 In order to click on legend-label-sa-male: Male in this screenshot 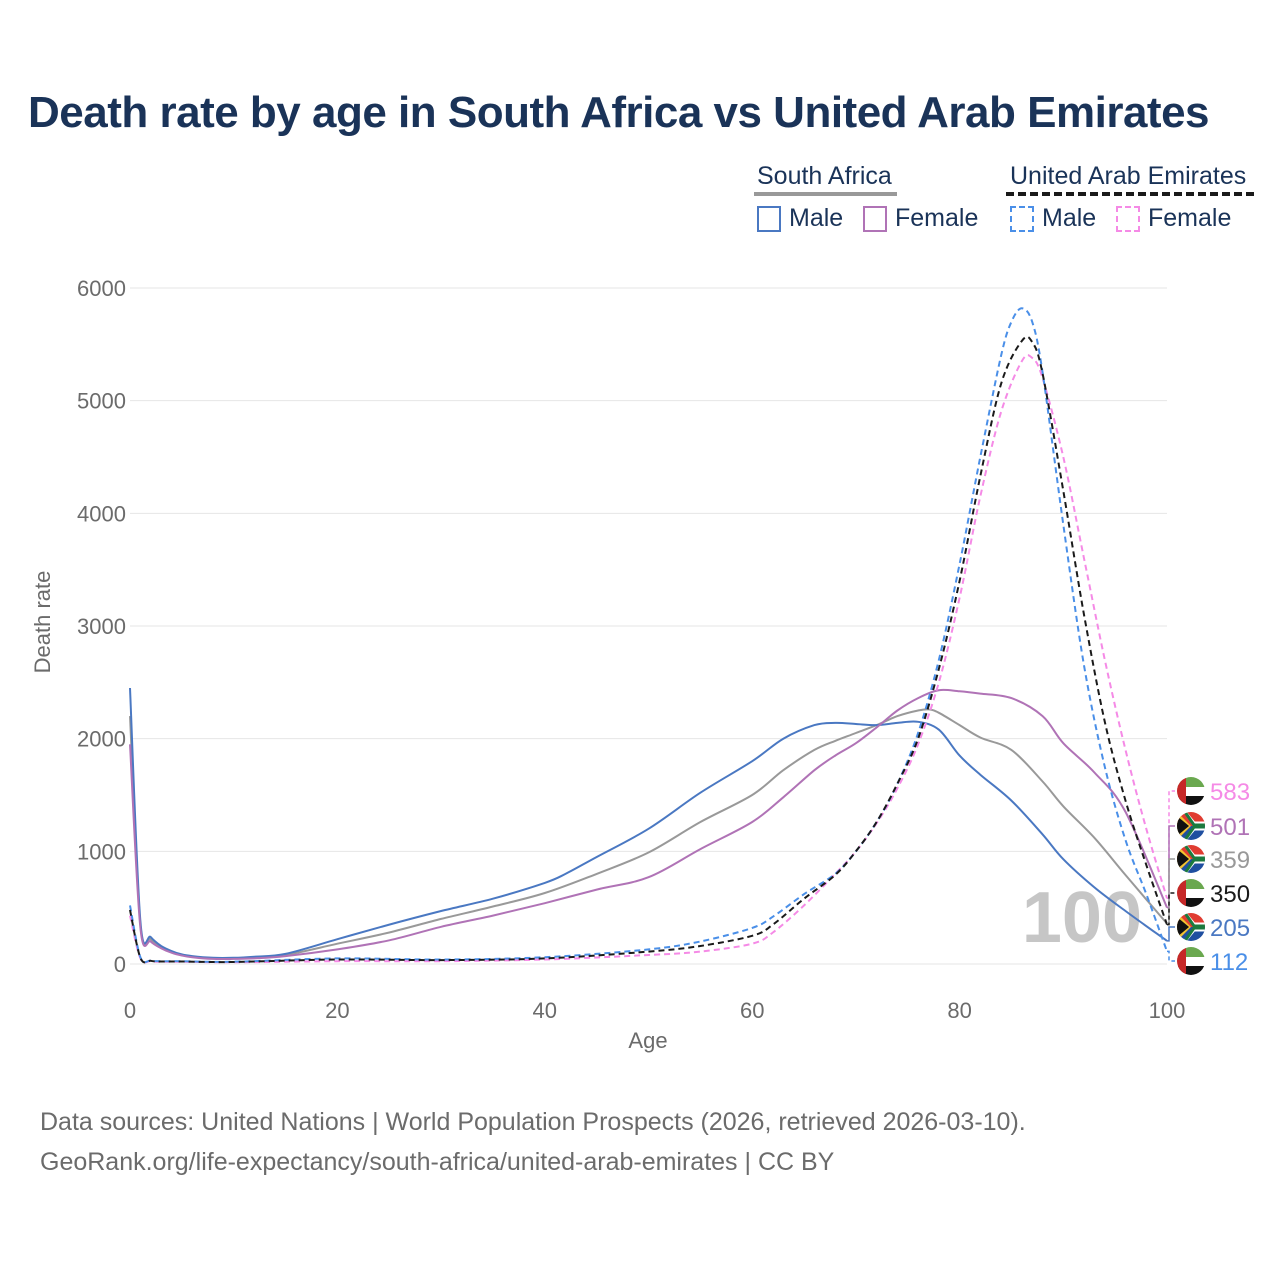, I will do `click(816, 218)`.